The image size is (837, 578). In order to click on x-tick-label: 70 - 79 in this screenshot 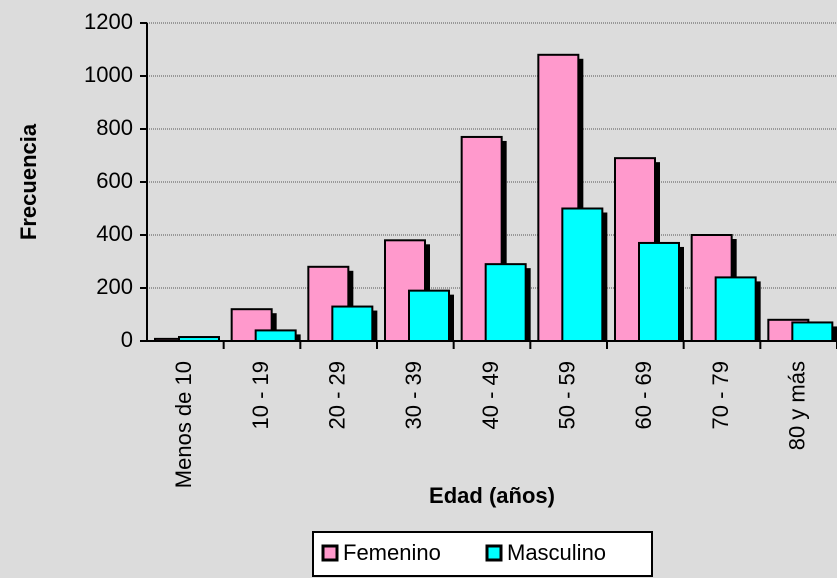, I will do `click(720, 395)`.